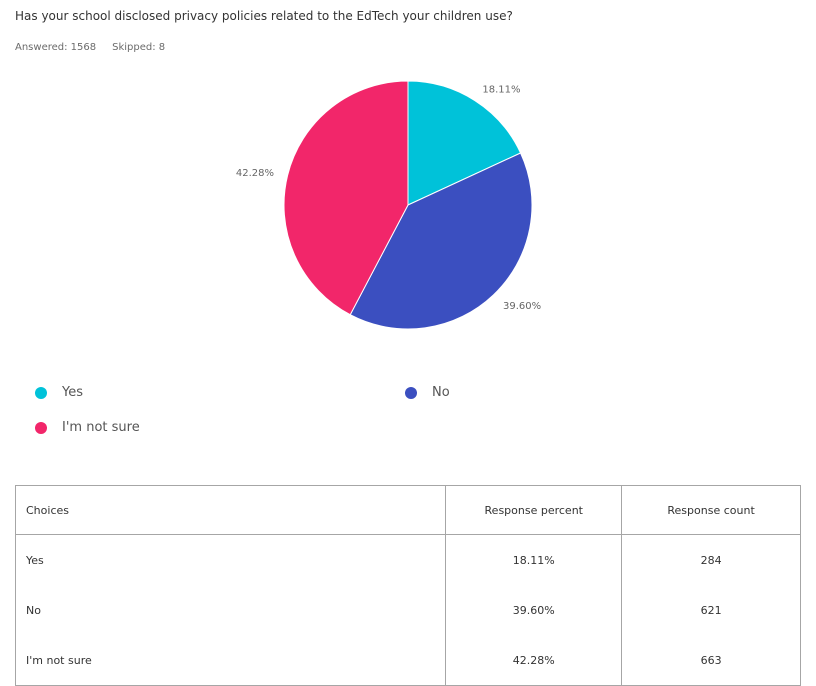 Image resolution: width=816 pixels, height=686 pixels. What do you see at coordinates (255, 173) in the screenshot?
I see `pie-data-label: 42.28%` at bounding box center [255, 173].